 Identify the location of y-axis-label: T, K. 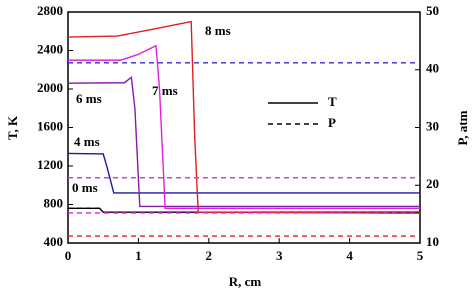
(12, 127).